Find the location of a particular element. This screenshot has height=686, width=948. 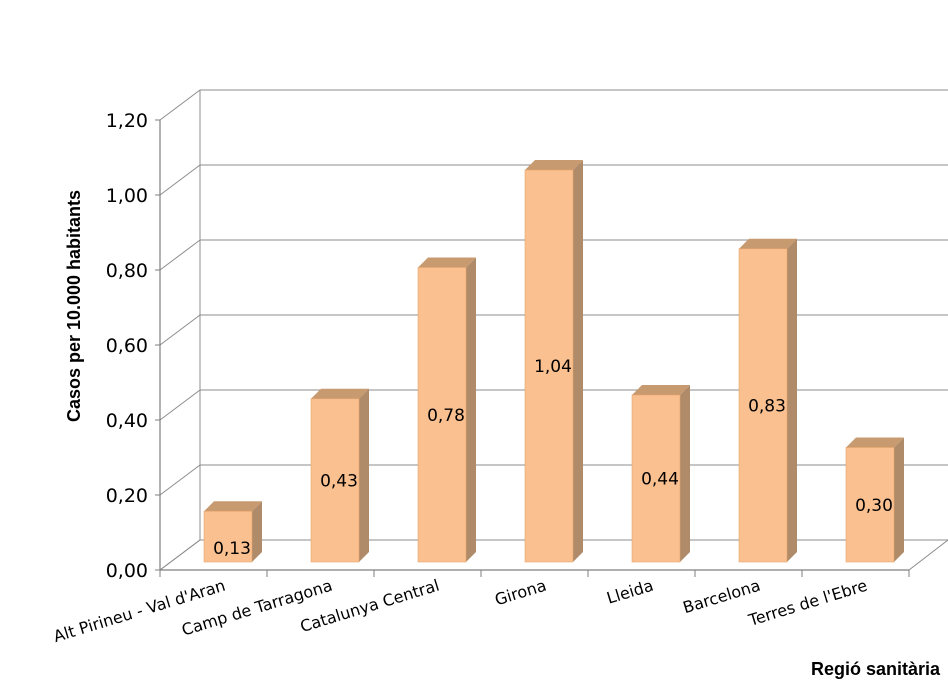

data-label: 0,43 is located at coordinates (339, 481).